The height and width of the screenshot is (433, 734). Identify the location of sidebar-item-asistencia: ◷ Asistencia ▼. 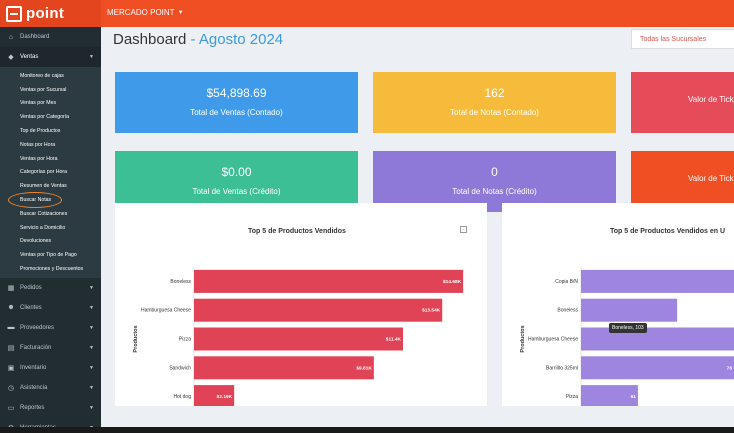
(50, 388).